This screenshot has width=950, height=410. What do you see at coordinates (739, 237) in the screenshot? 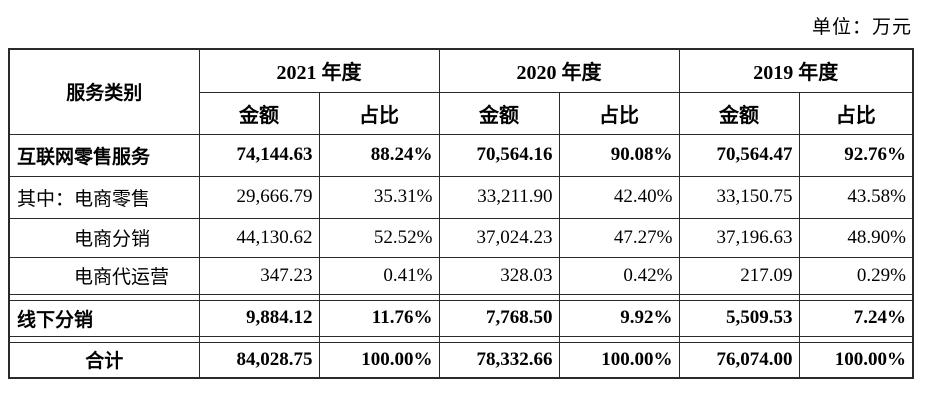
I see `amount-cell: 37,196.63` at bounding box center [739, 237].